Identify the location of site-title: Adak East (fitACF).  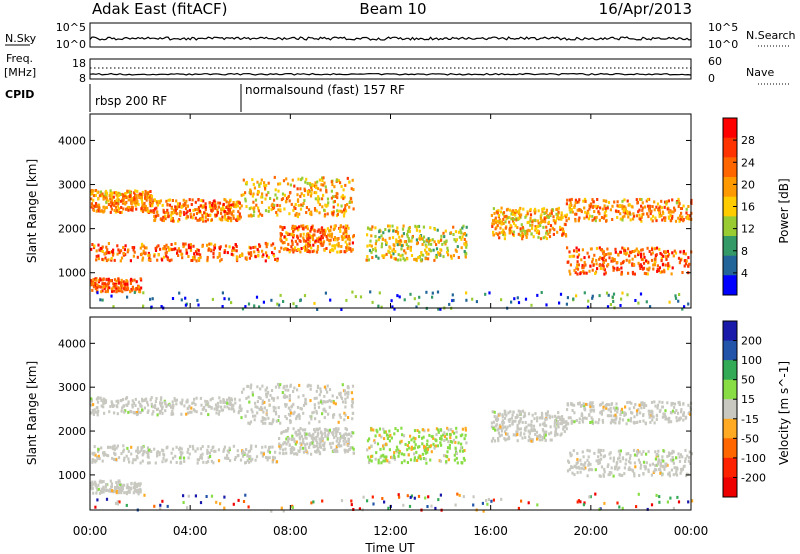
(159, 9).